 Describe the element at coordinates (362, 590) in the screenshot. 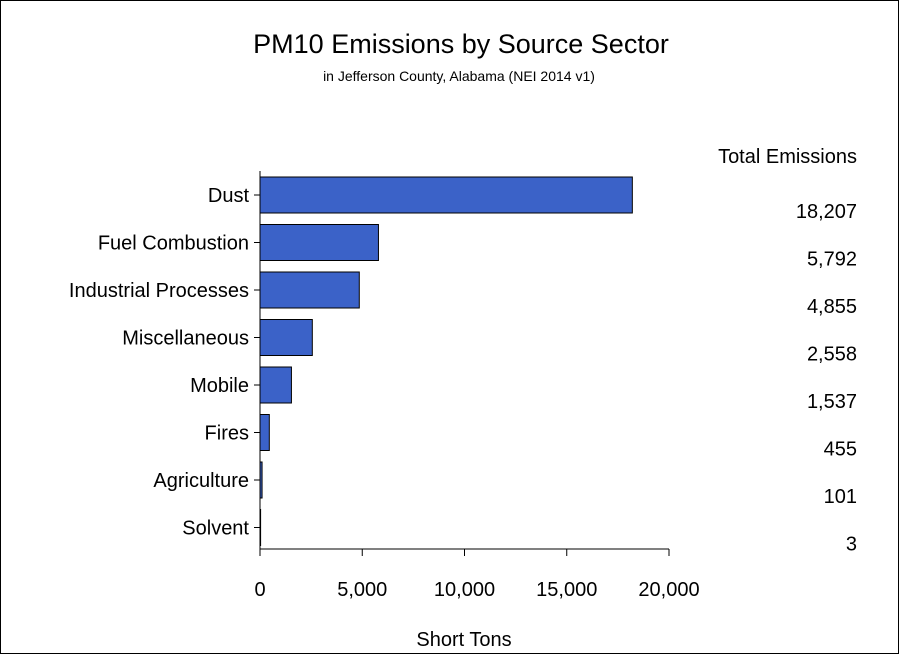

I see `x-tick-label: 5,000` at that location.